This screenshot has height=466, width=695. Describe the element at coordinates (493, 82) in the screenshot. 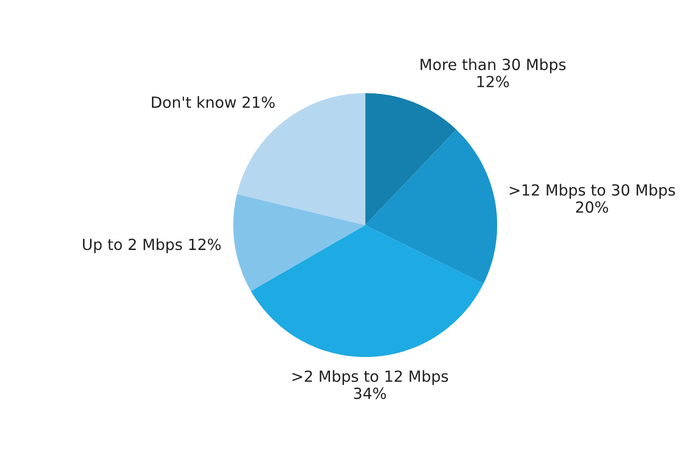

I see `data-label: 12%` at that location.